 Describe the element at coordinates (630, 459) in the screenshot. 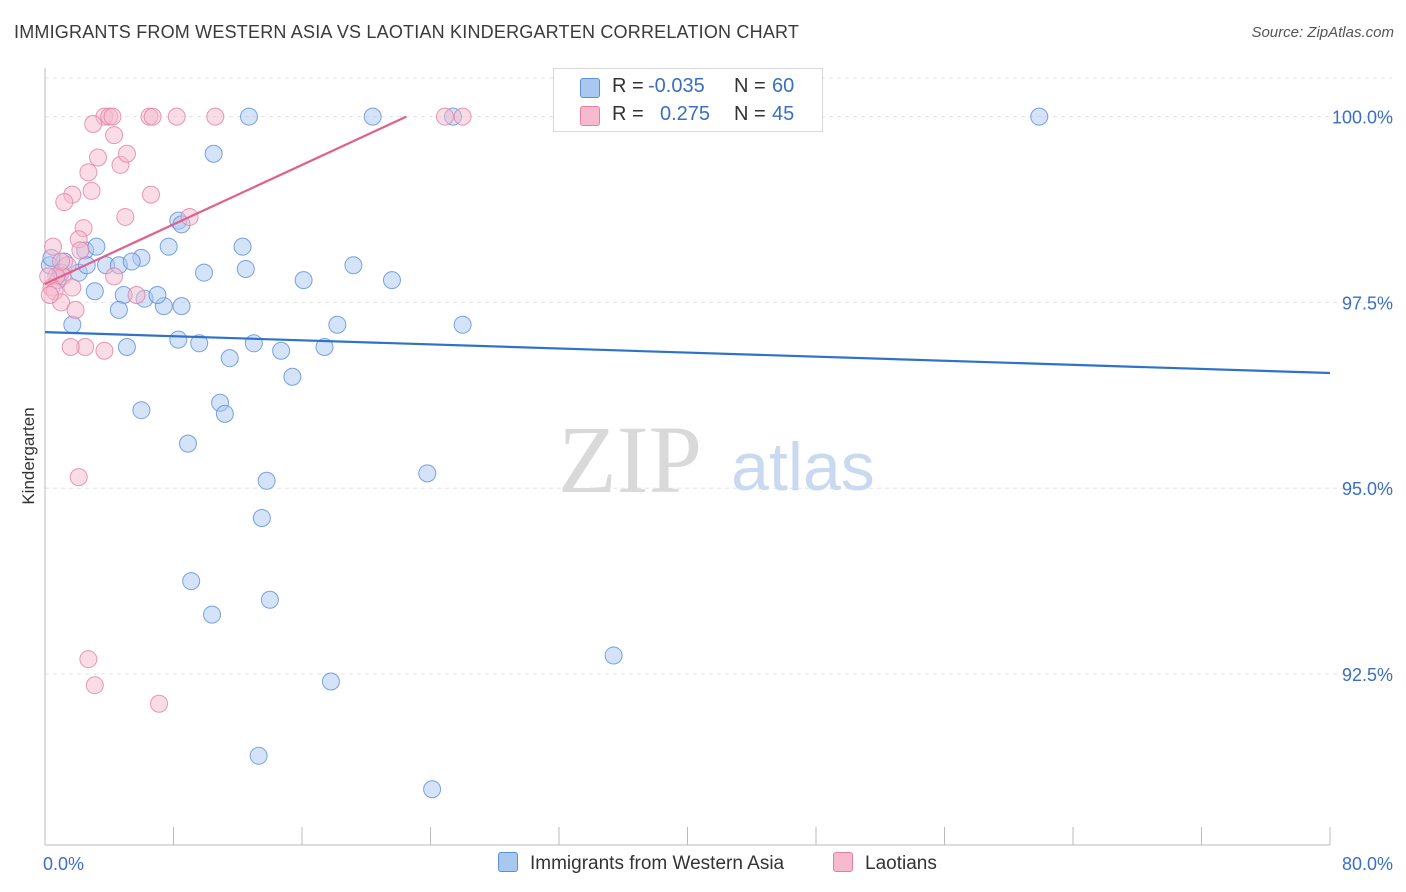

I see `watermark-zip: ZIP` at that location.